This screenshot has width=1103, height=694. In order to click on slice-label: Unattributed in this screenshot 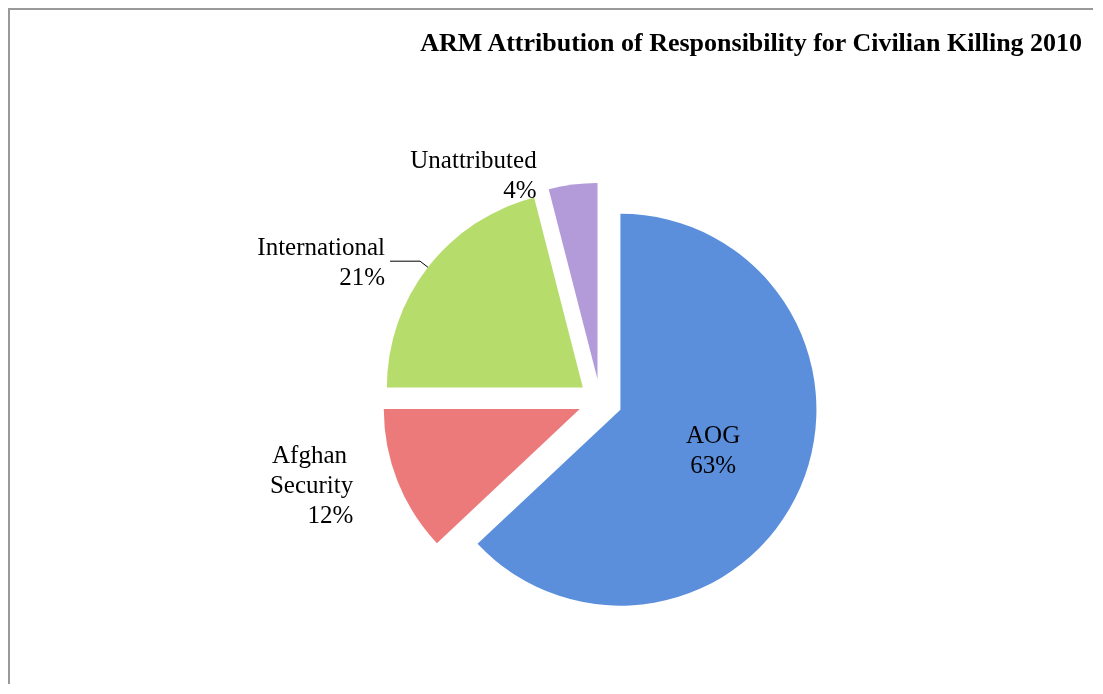, I will do `click(474, 160)`.